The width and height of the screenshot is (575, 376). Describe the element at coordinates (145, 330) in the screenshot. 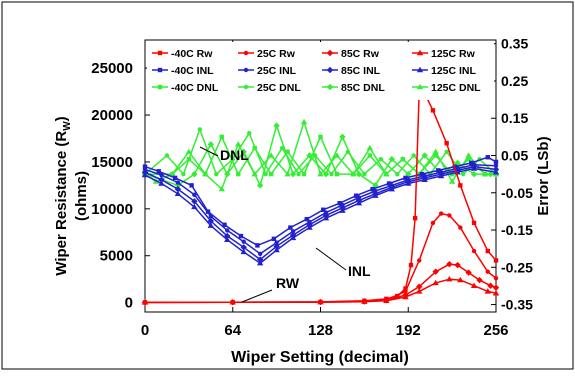

I see `x-tick-label: 0` at that location.